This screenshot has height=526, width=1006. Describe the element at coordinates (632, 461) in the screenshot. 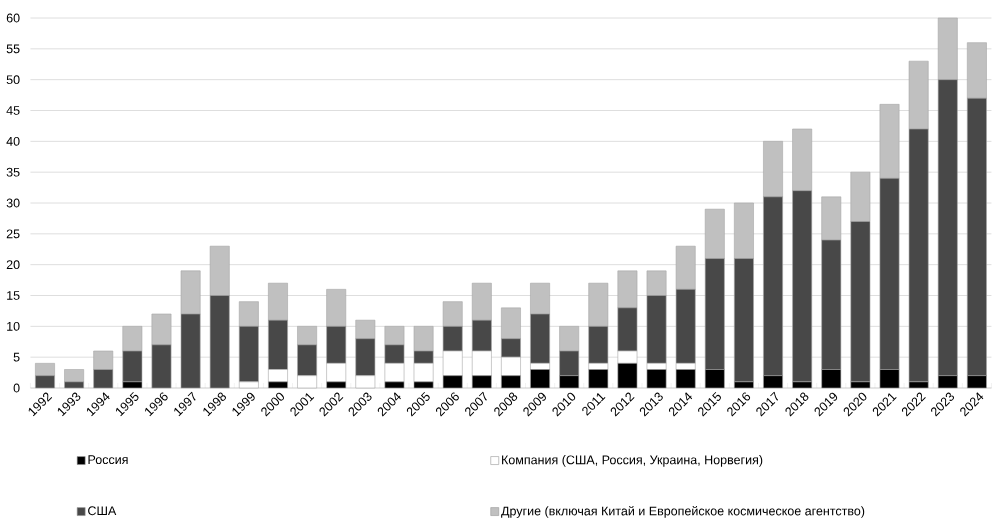

I see `legend-label: Компания (США, Россия, Украина, Норвегия)` at that location.